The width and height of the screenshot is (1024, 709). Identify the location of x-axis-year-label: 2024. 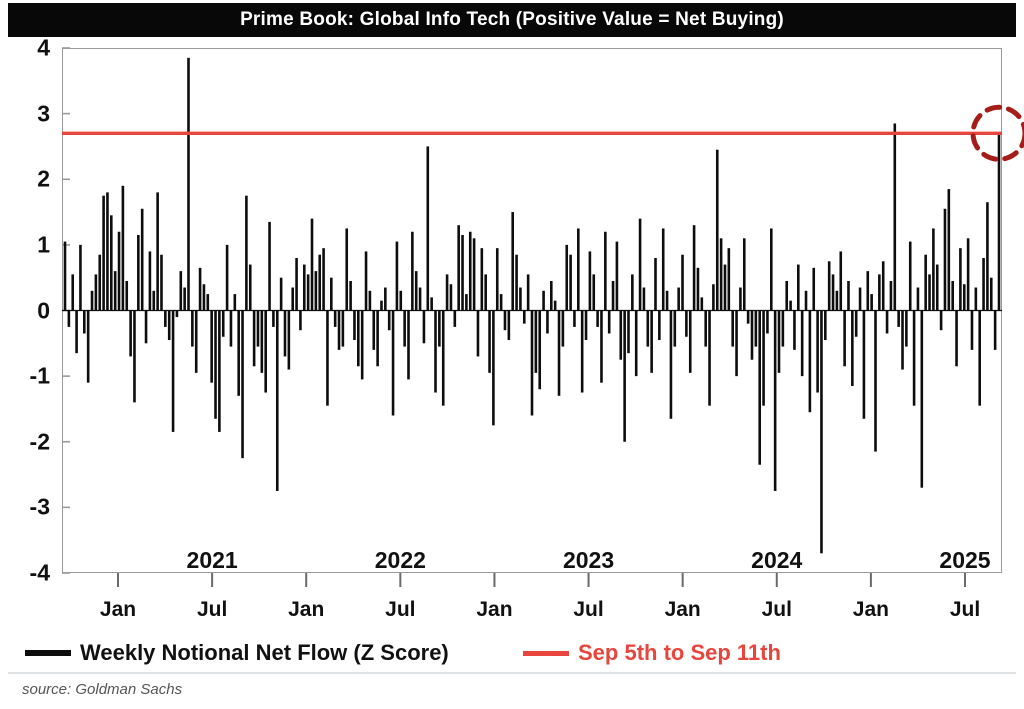
(777, 560).